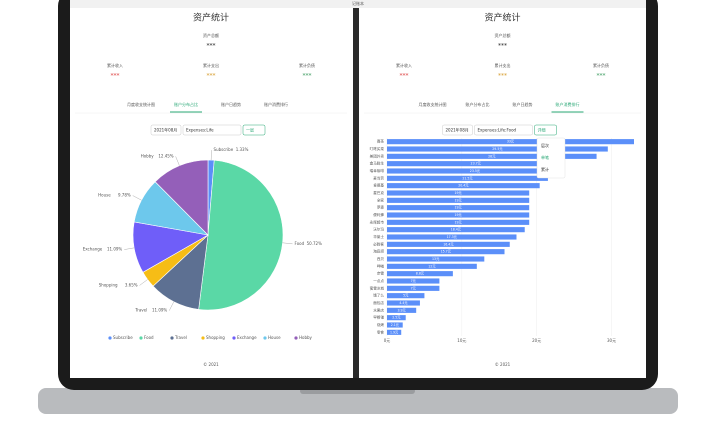 Image resolution: width=715 pixels, height=421 pixels. I want to click on y-tick-label: 烧烤, so click(381, 324).